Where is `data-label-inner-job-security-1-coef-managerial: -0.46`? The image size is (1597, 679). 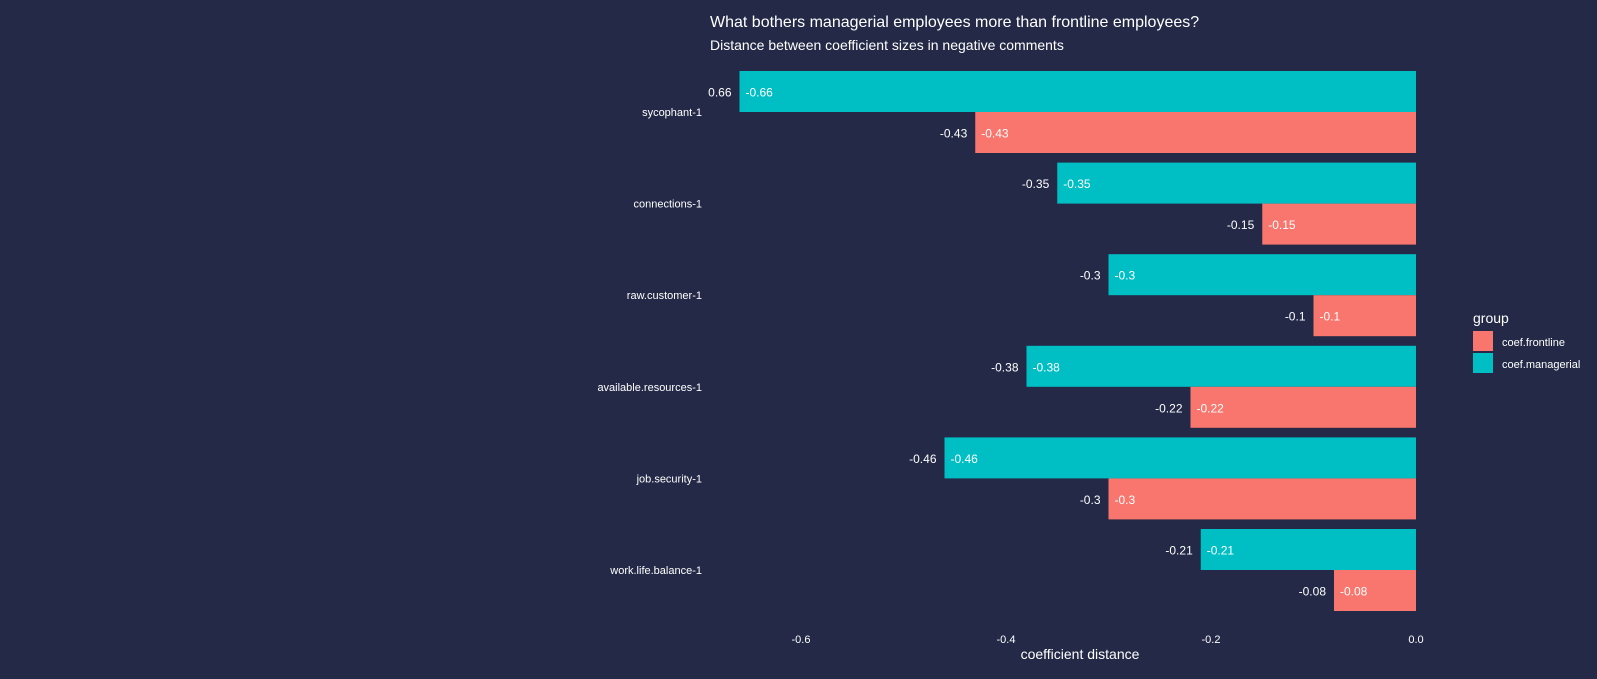 data-label-inner-job-security-1-coef-managerial: -0.46 is located at coordinates (965, 459).